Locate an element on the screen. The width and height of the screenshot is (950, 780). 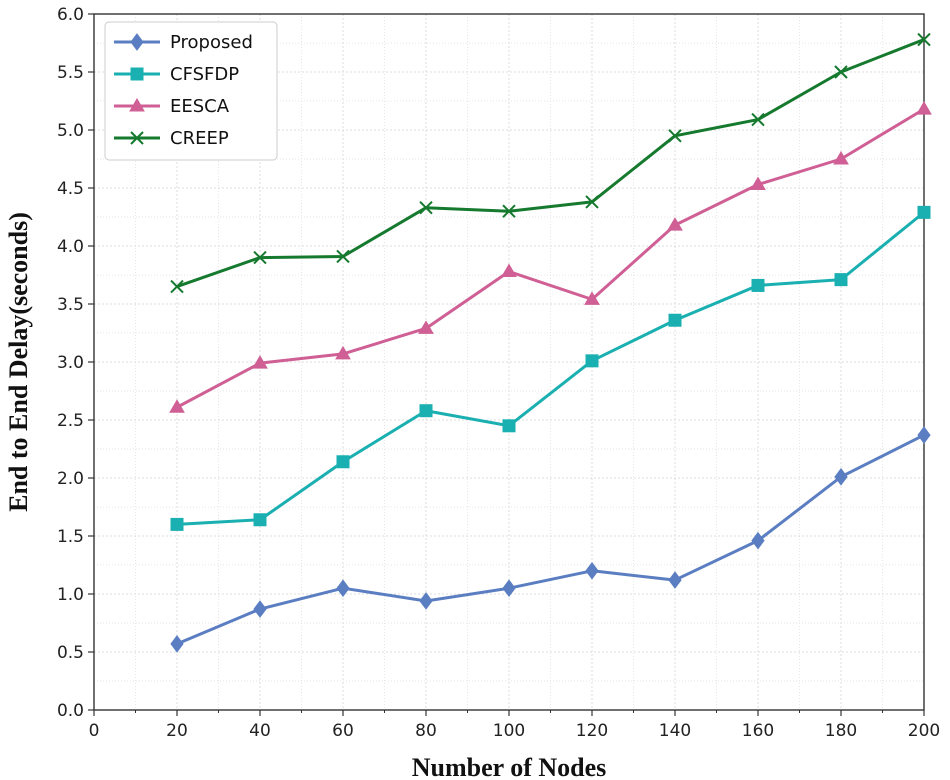
x-tick-label: 80 is located at coordinates (426, 731).